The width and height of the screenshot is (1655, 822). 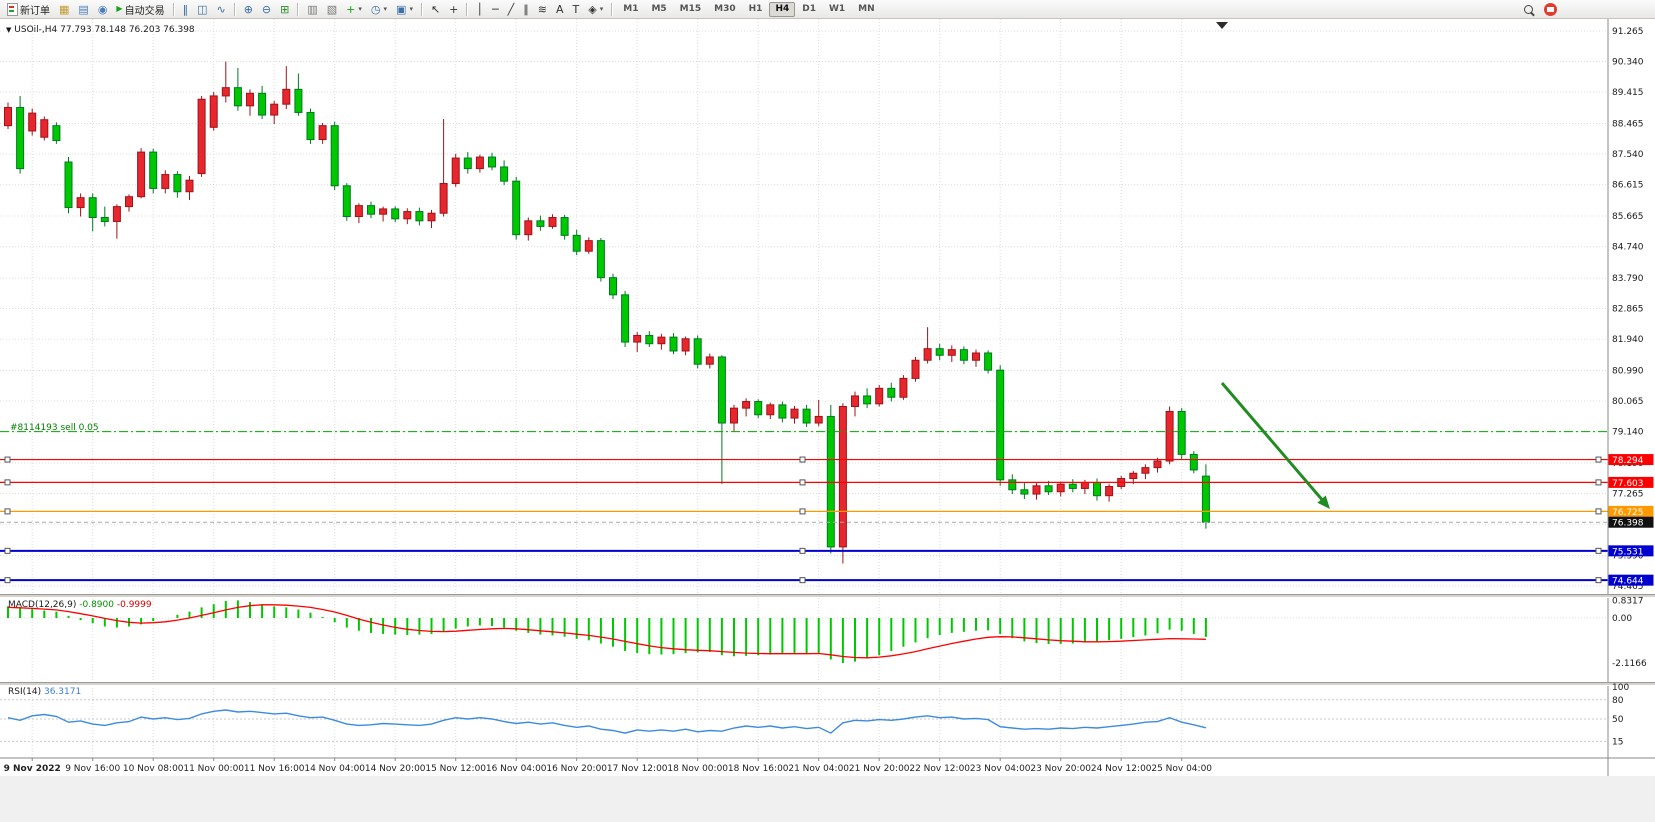 I want to click on svg-text: 9 Nov 16:00, so click(x=92, y=769).